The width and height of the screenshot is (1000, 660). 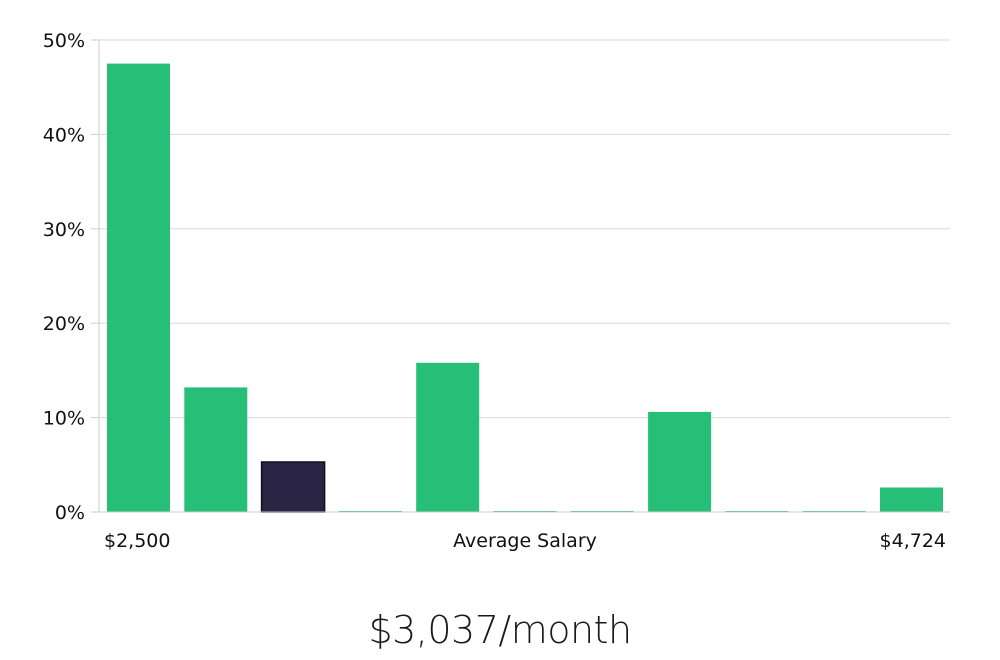 What do you see at coordinates (293, 487) in the screenshot?
I see `bar-highlighted` at bounding box center [293, 487].